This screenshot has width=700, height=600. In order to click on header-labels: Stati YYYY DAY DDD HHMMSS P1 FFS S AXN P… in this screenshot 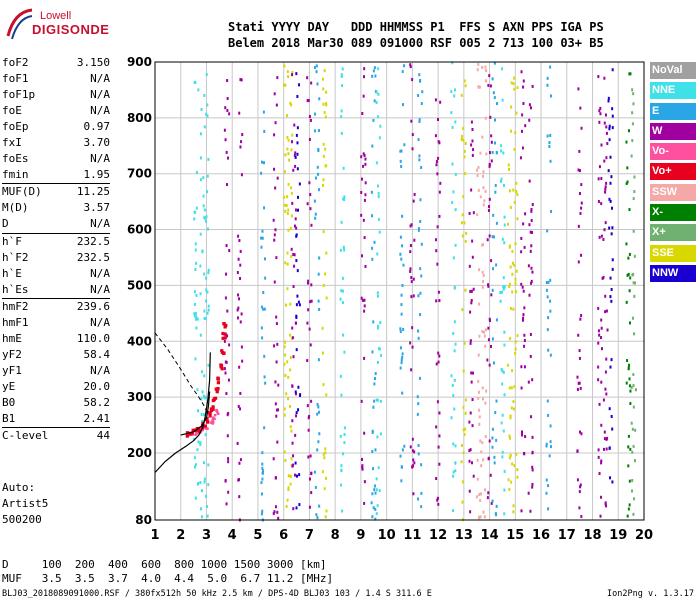, I will do `click(416, 27)`.